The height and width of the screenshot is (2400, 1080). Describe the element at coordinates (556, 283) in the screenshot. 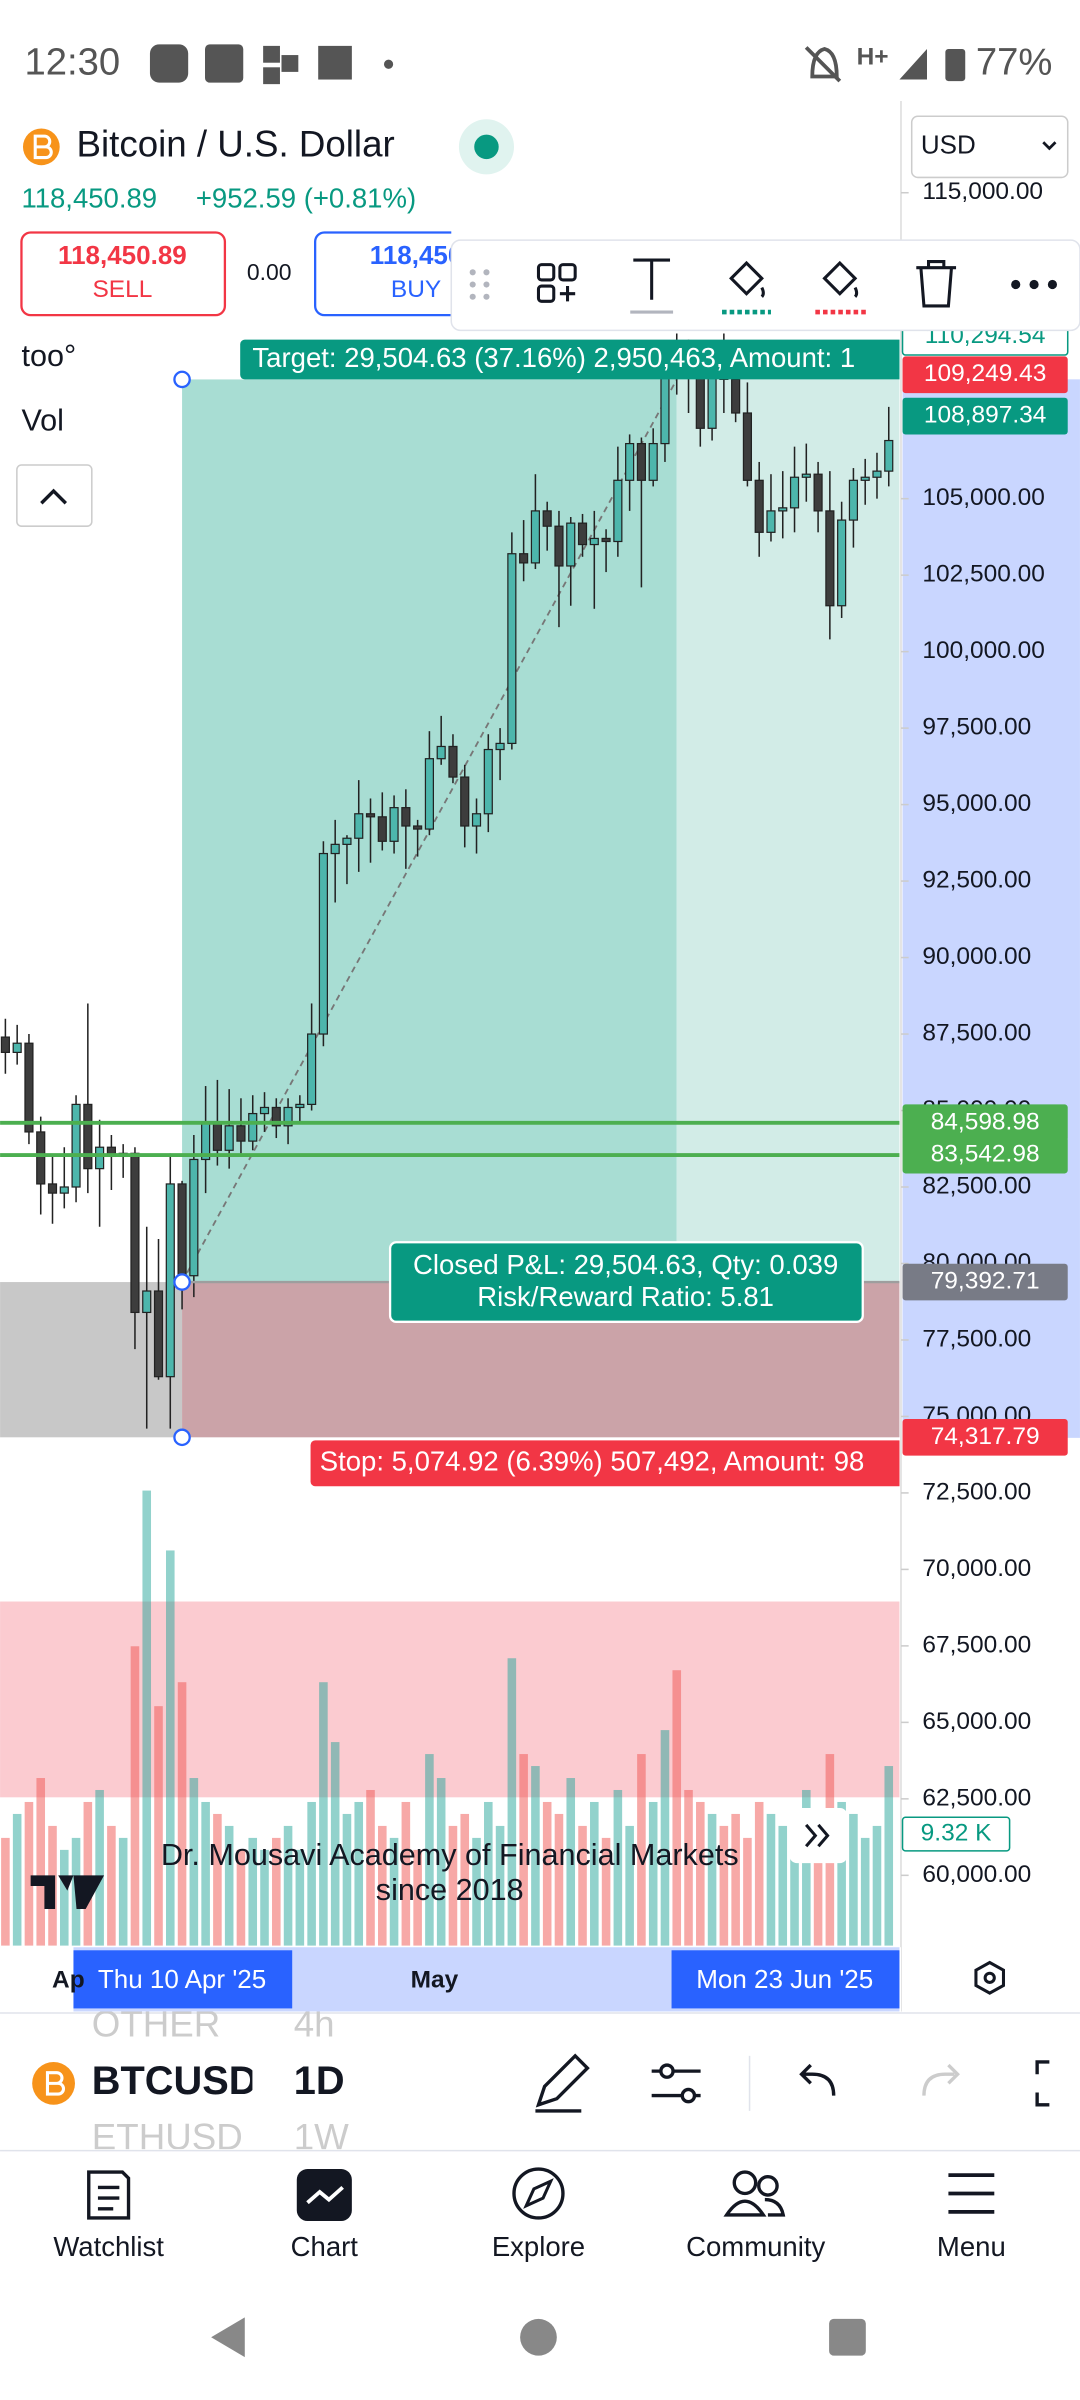

I see `template-icon` at that location.